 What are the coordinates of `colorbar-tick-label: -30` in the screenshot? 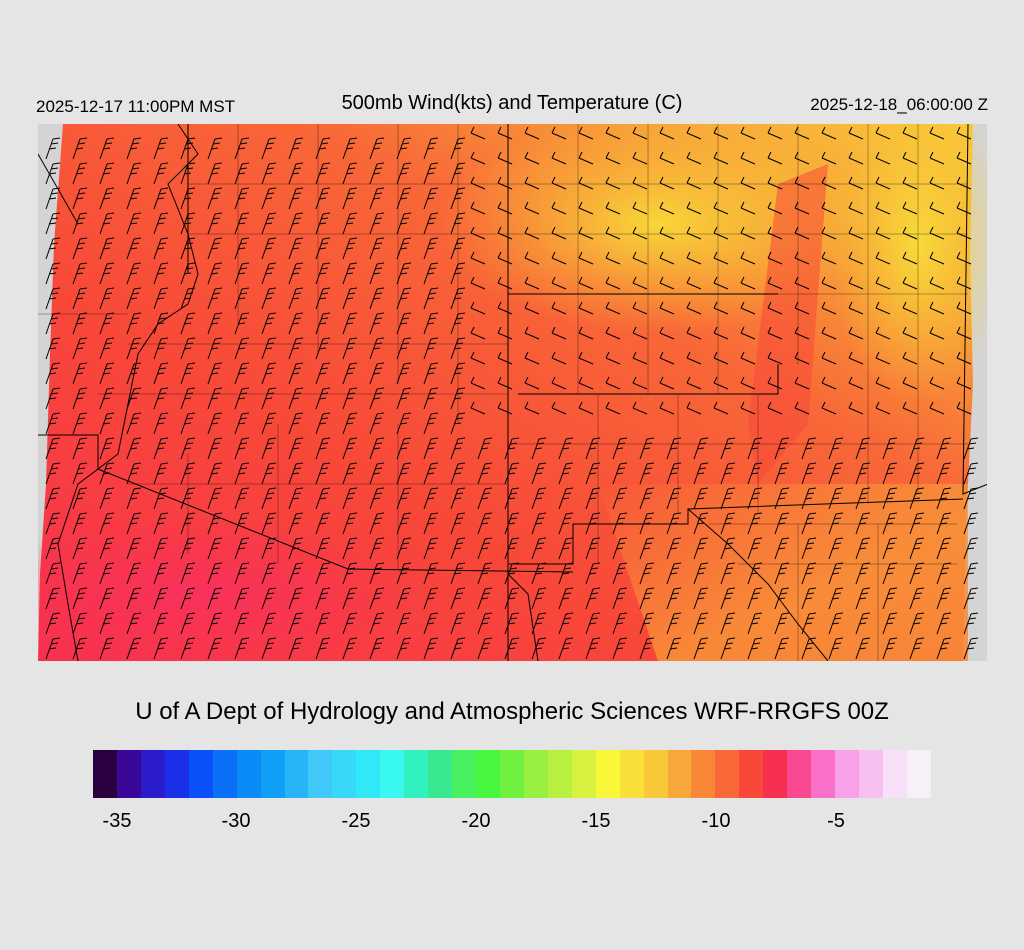 It's located at (236, 821).